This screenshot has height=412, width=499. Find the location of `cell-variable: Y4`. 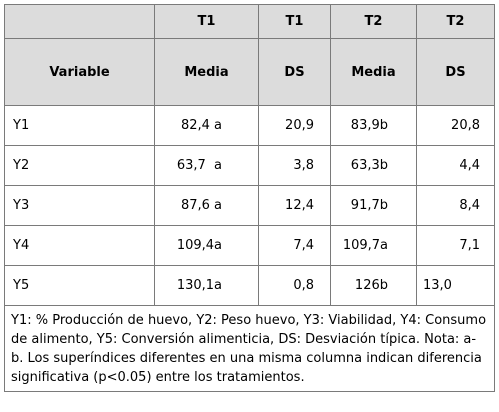

cell-variable: Y4 is located at coordinates (79, 245).